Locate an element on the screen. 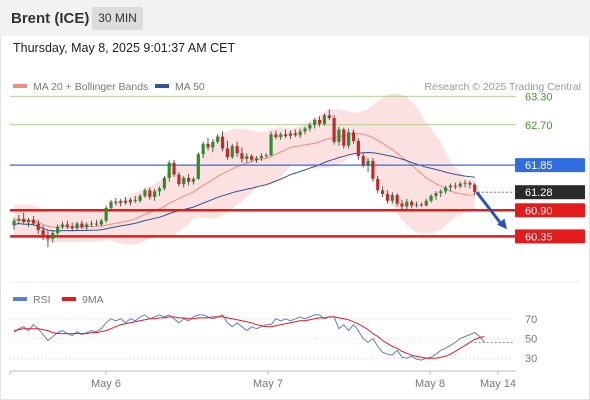 This screenshot has width=590, height=400. forecast-arrow-shaft is located at coordinates (490, 209).